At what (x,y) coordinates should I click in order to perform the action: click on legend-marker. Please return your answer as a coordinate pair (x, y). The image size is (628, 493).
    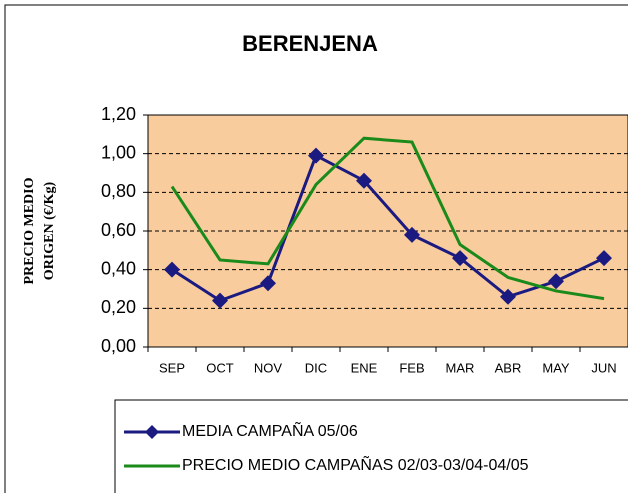
    Looking at the image, I should click on (152, 432).